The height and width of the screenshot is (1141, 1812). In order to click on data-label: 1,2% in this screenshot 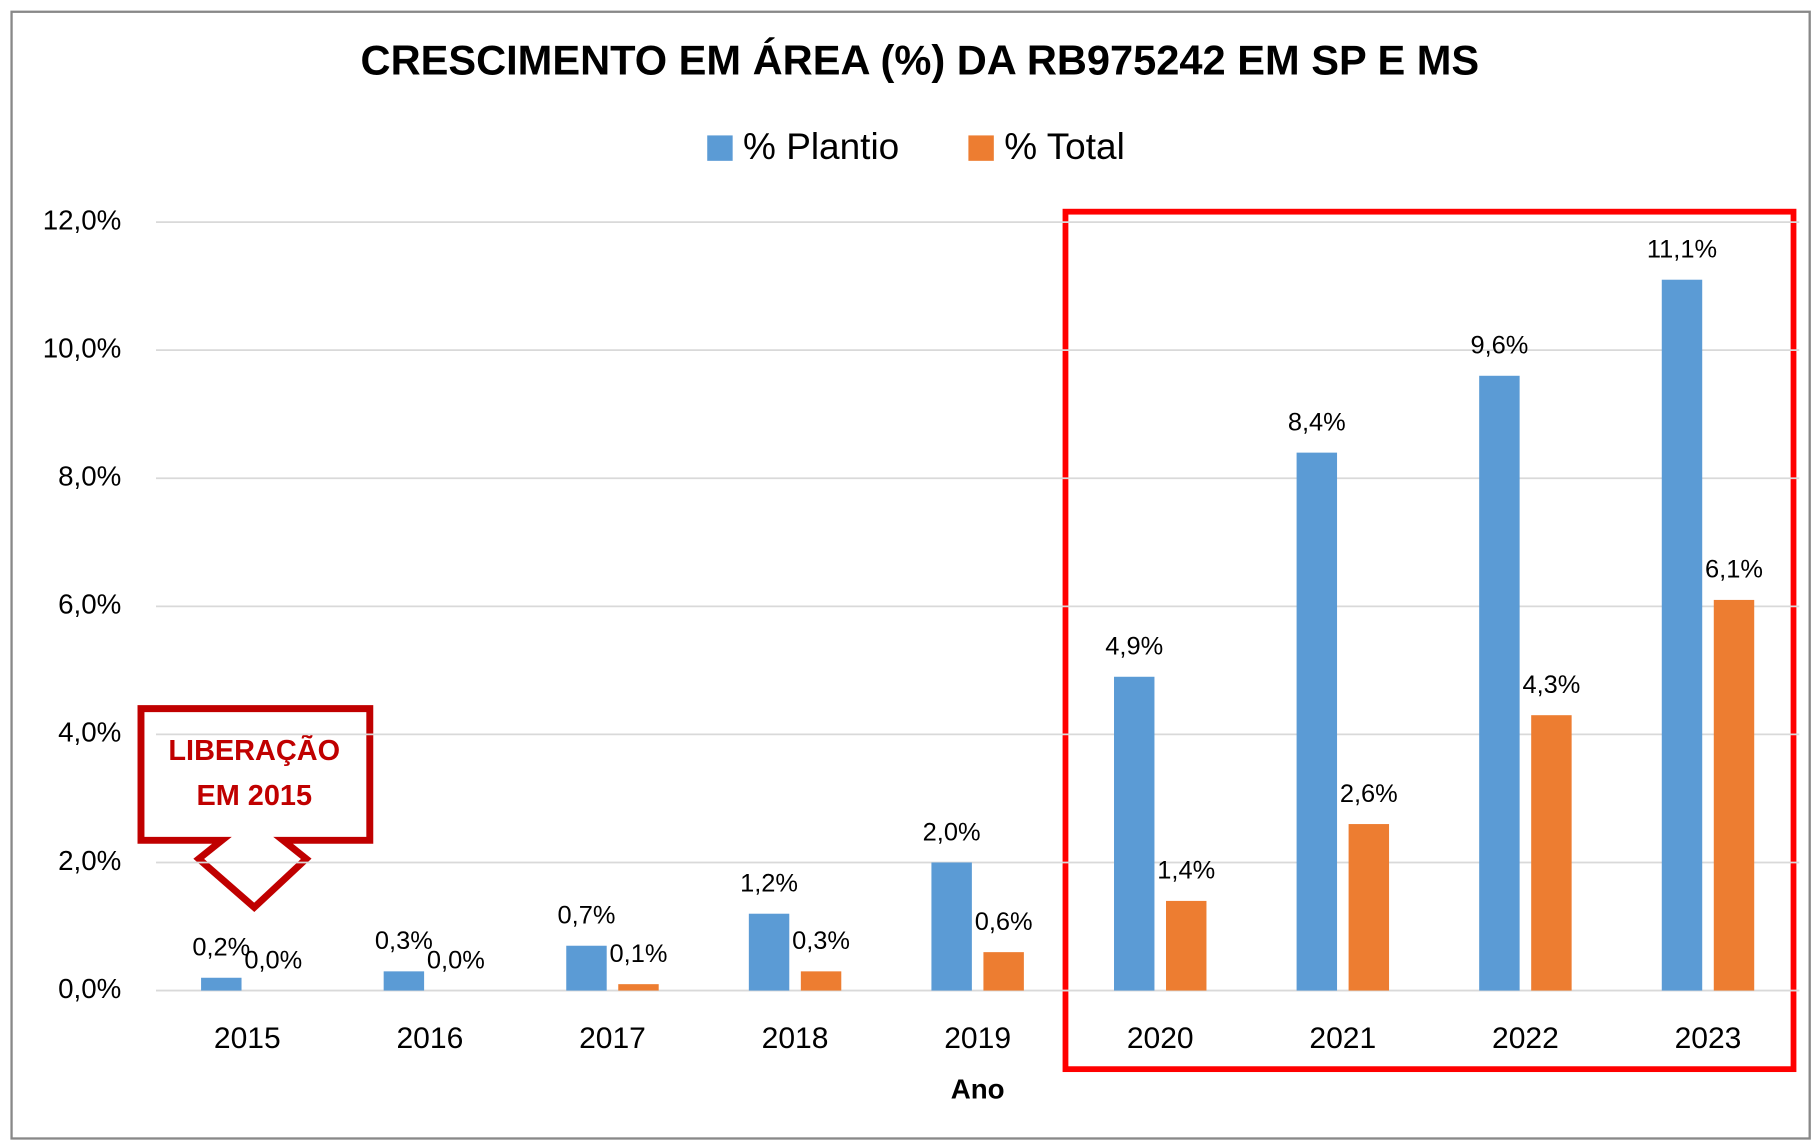, I will do `click(769, 884)`.